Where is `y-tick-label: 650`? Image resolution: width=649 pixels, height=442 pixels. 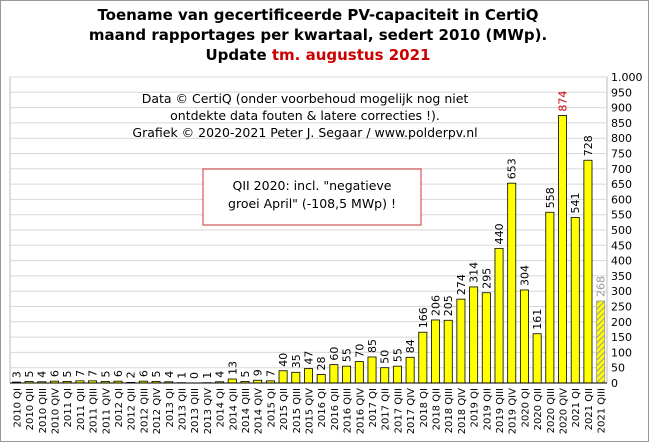 y-tick-label: 650 is located at coordinates (621, 184).